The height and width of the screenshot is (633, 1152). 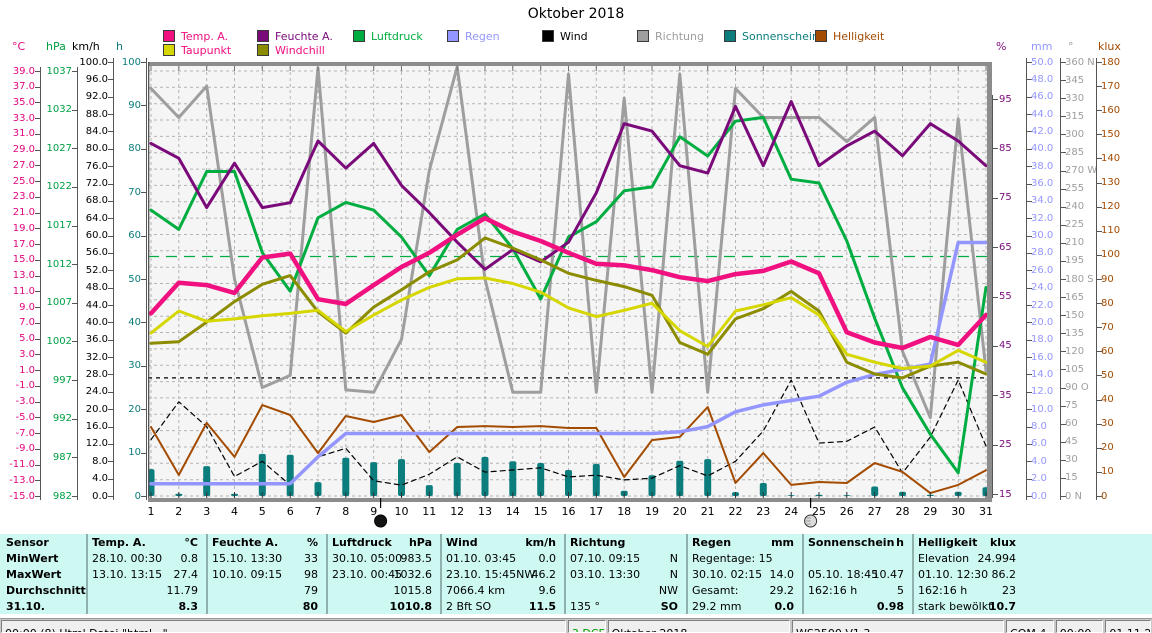 What do you see at coordinates (1111, 86) in the screenshot?
I see `axis-tick-label-klux: 170` at bounding box center [1111, 86].